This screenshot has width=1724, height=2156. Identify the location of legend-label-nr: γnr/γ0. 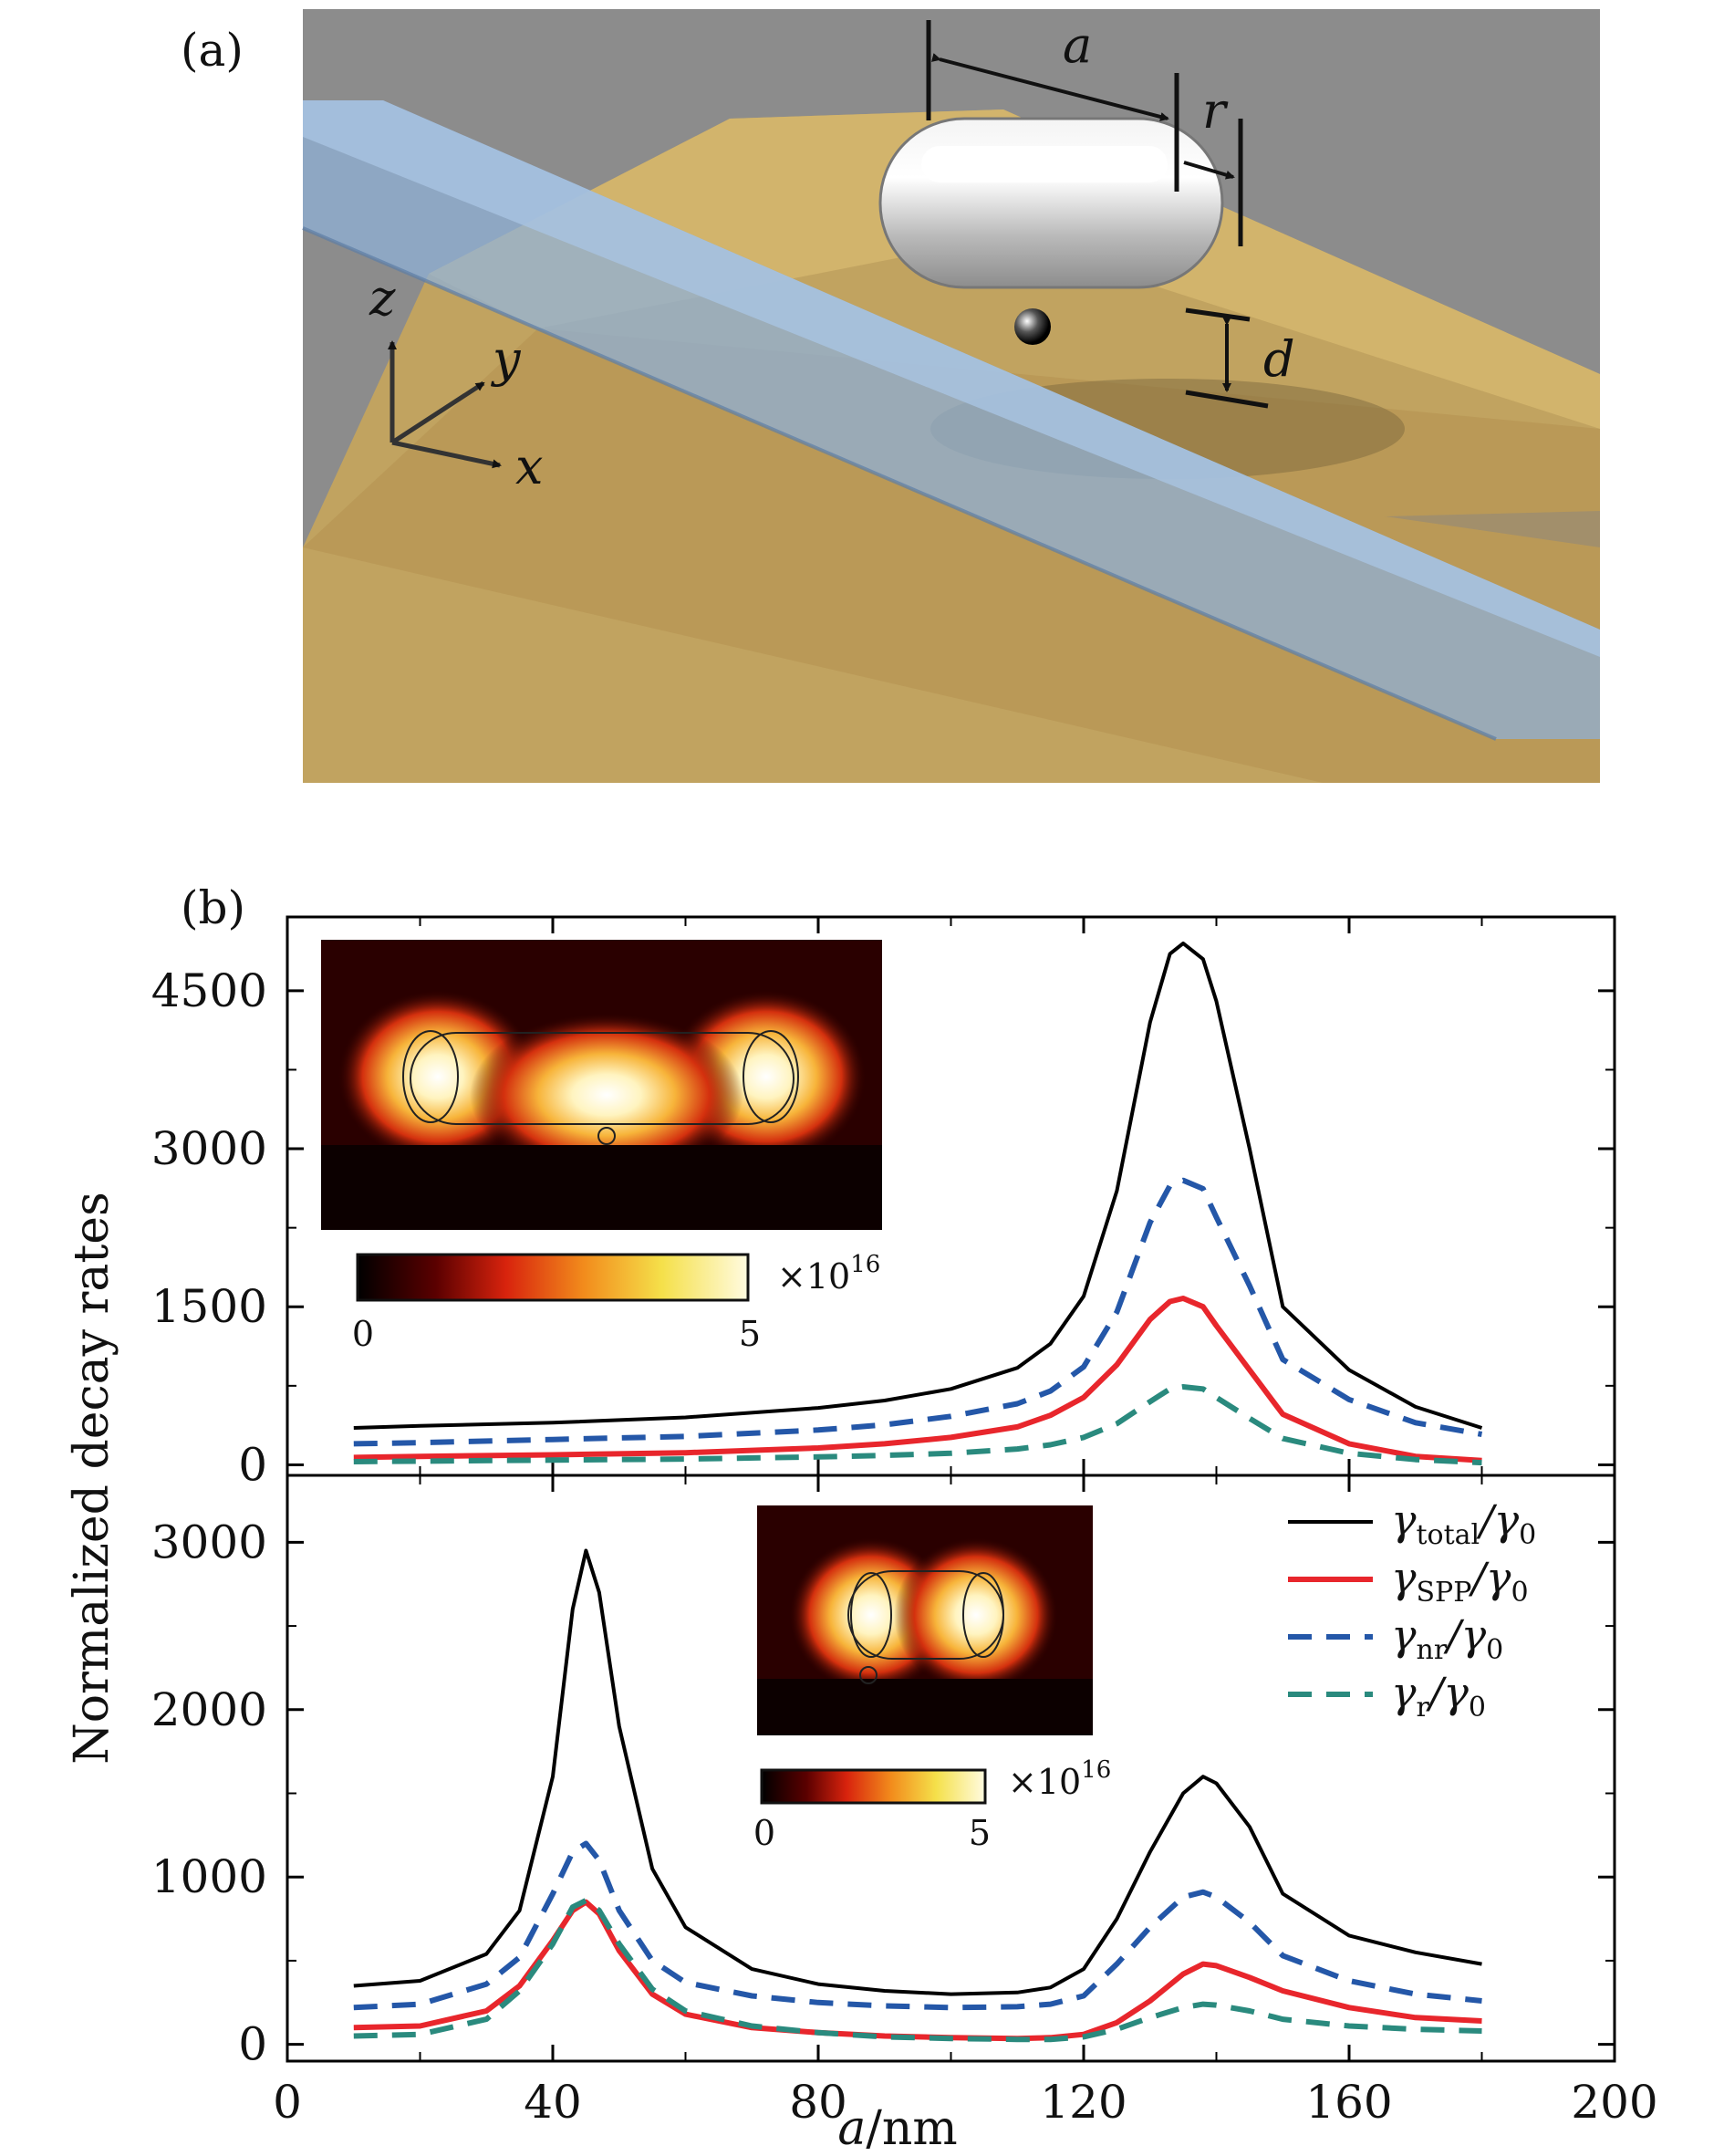
(1447, 1638).